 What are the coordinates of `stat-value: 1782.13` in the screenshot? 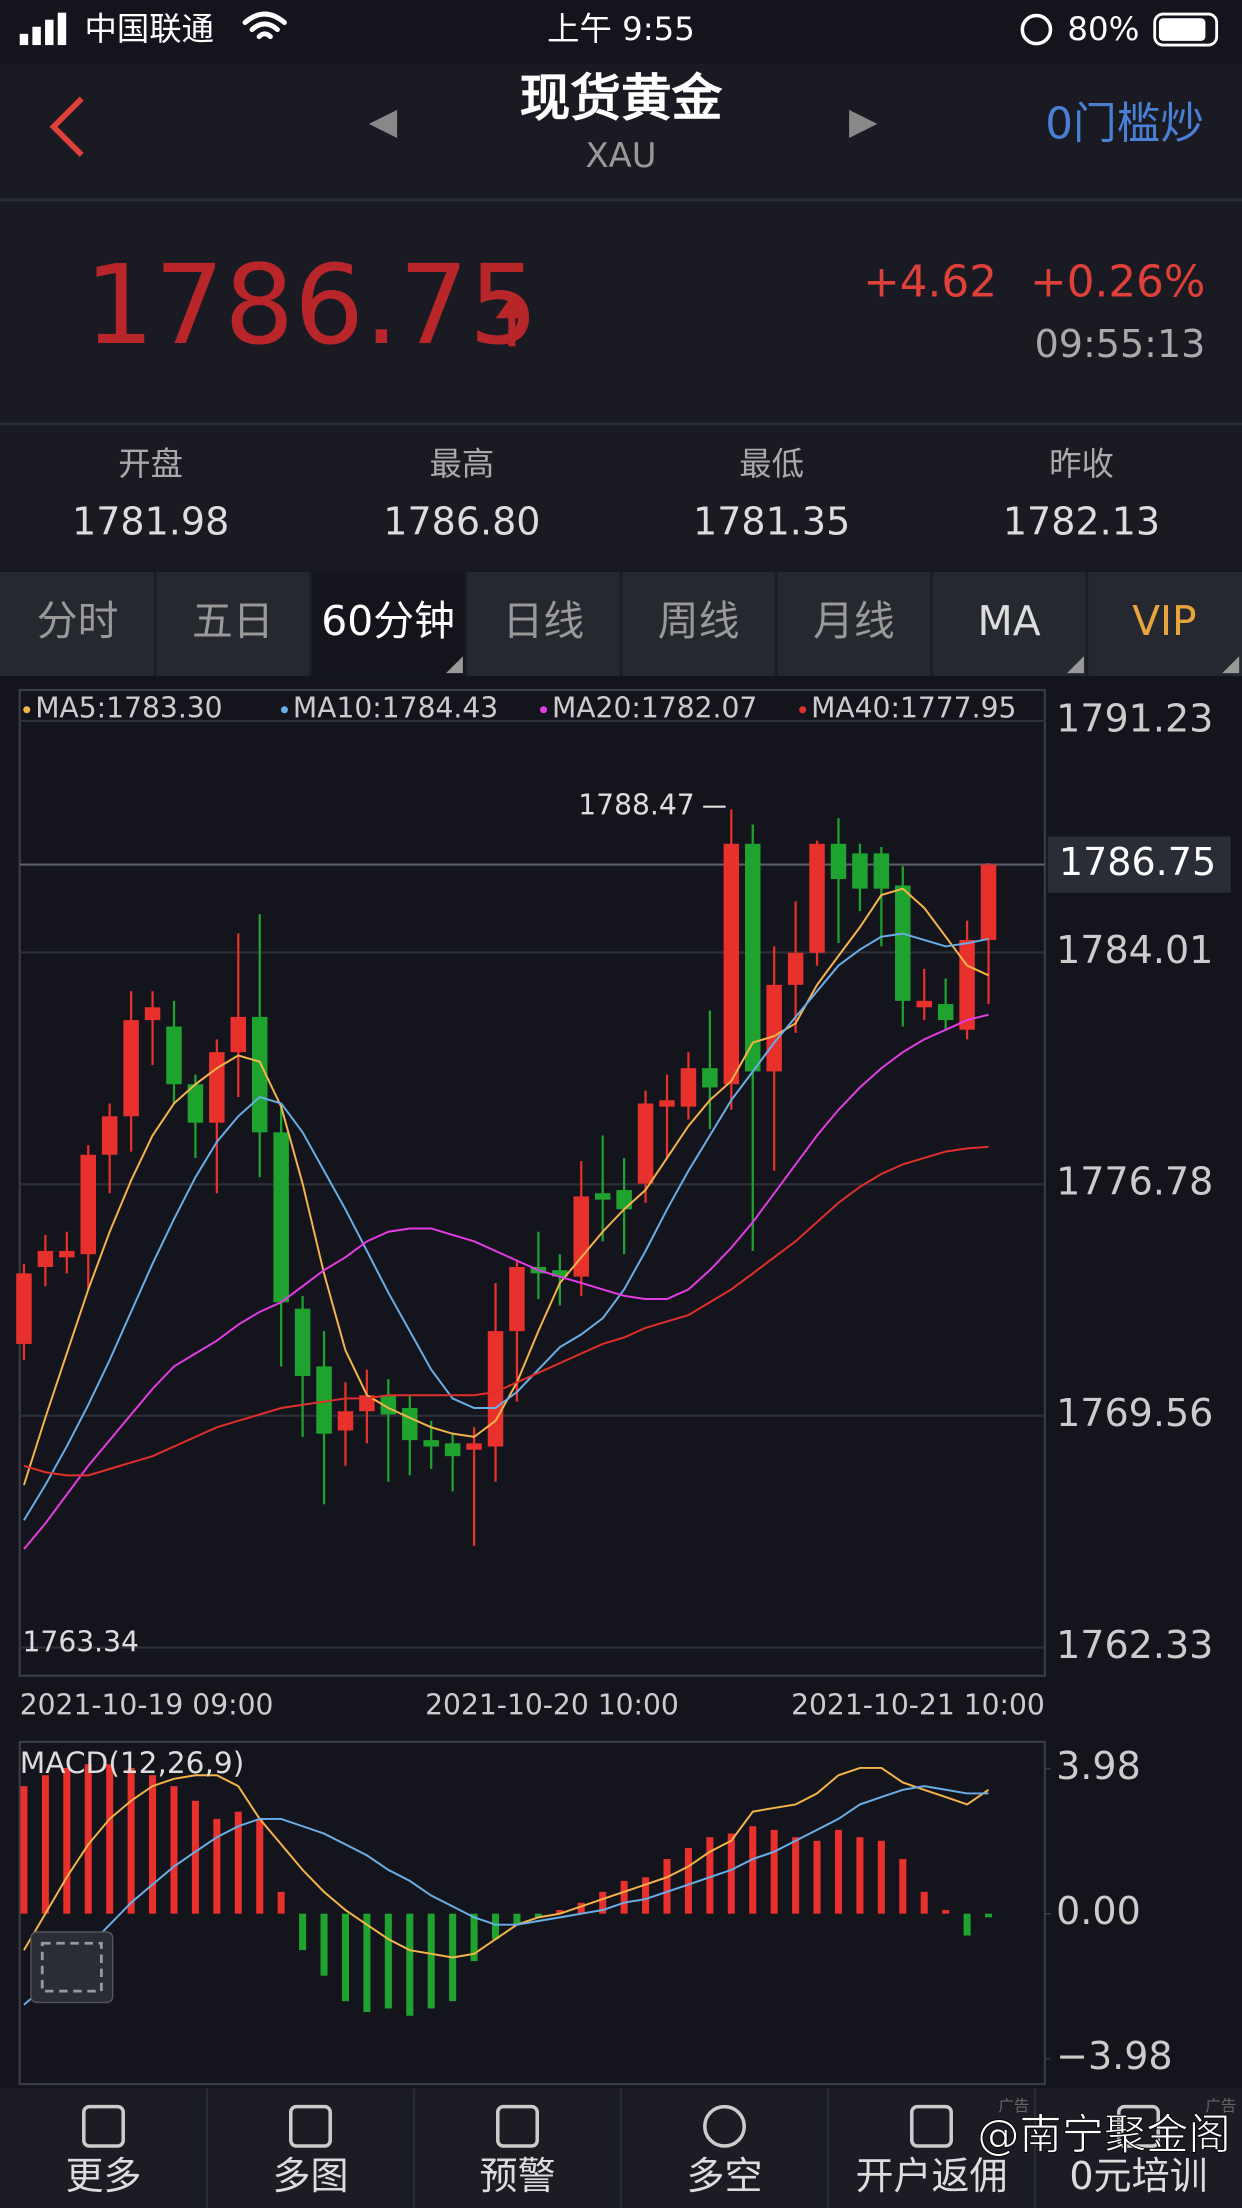 It's located at (1081, 521).